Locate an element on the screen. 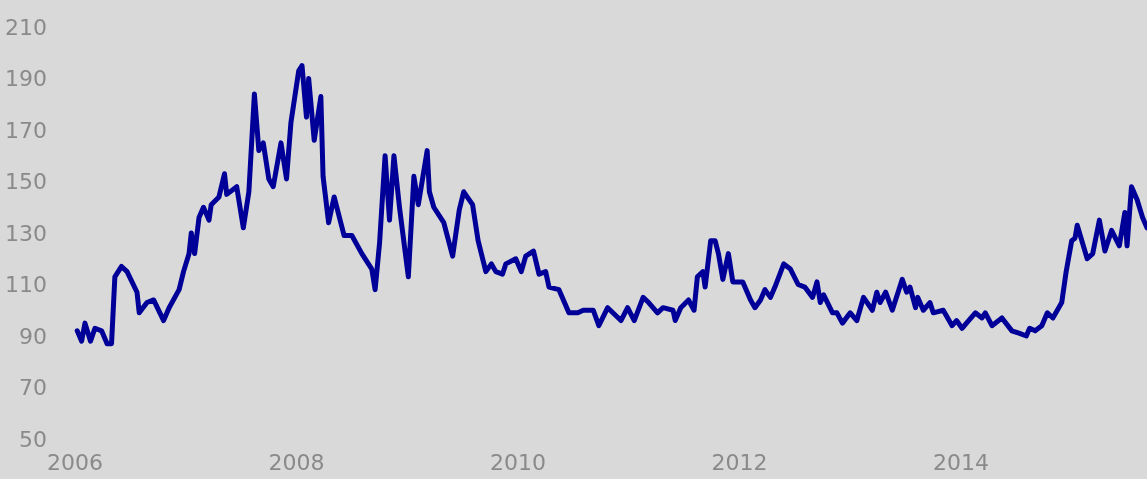 The width and height of the screenshot is (1147, 479). y-tick-label: 110 is located at coordinates (26, 284).